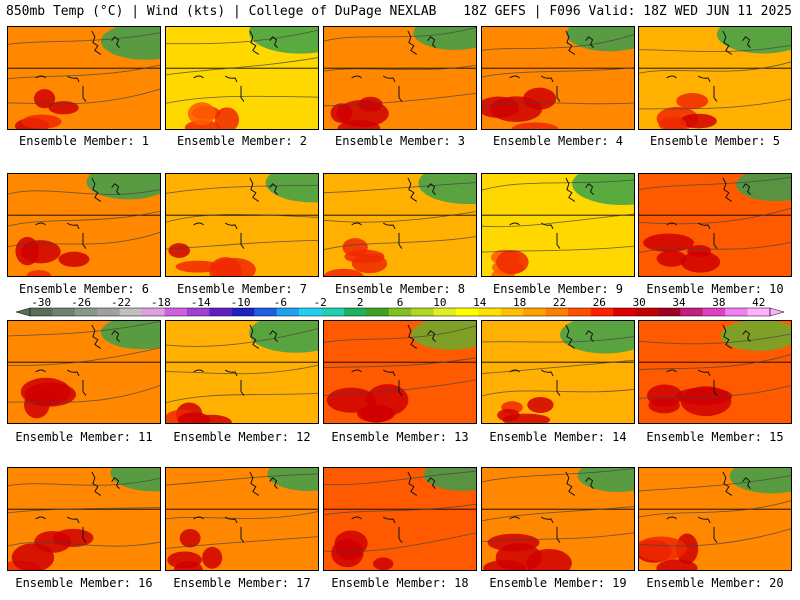 Image resolution: width=800 pixels, height=600 pixels. What do you see at coordinates (718, 302) in the screenshot?
I see `colorbar-tick-label: 38` at bounding box center [718, 302].